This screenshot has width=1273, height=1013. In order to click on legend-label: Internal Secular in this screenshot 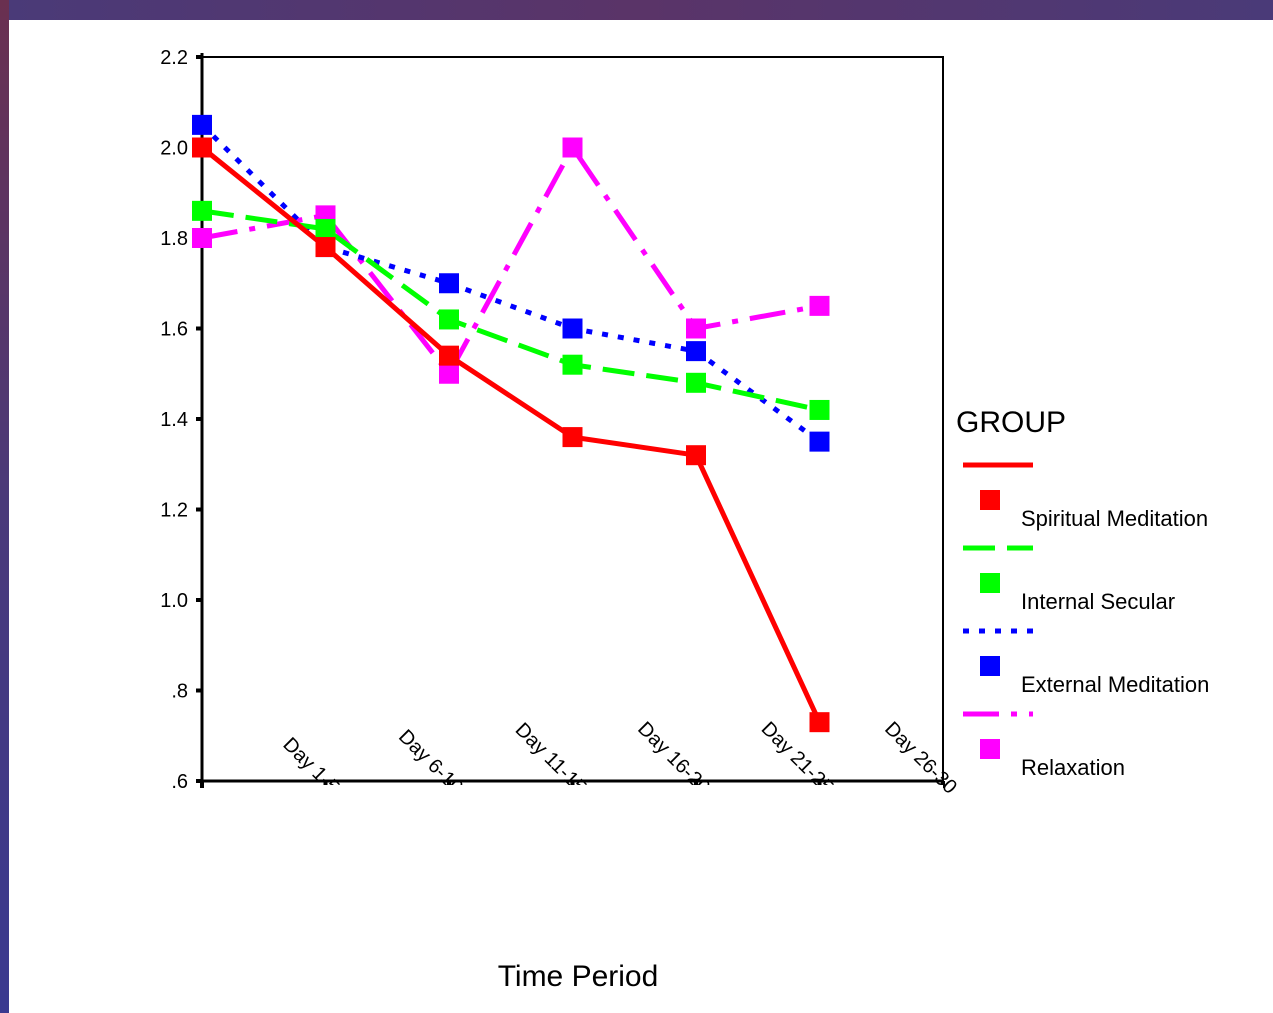, I will do `click(1098, 601)`.